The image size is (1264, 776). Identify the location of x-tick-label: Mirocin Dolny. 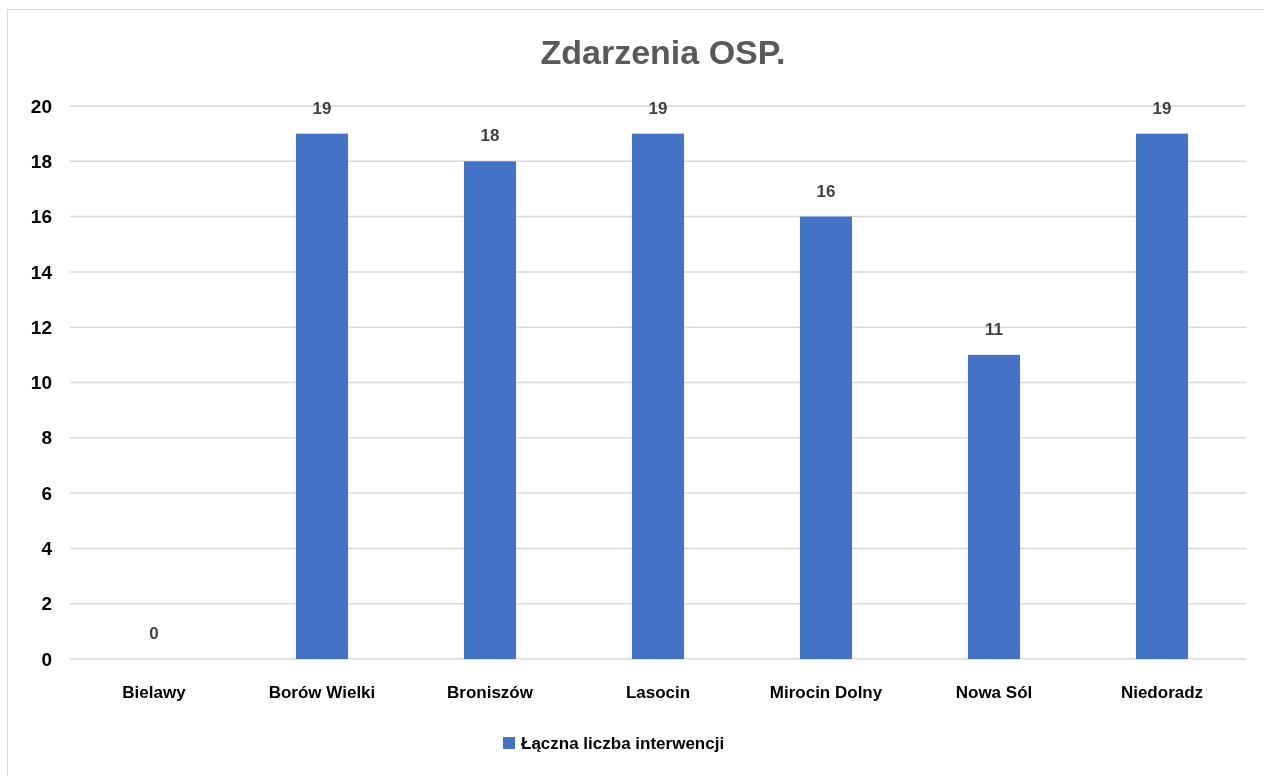
(826, 692).